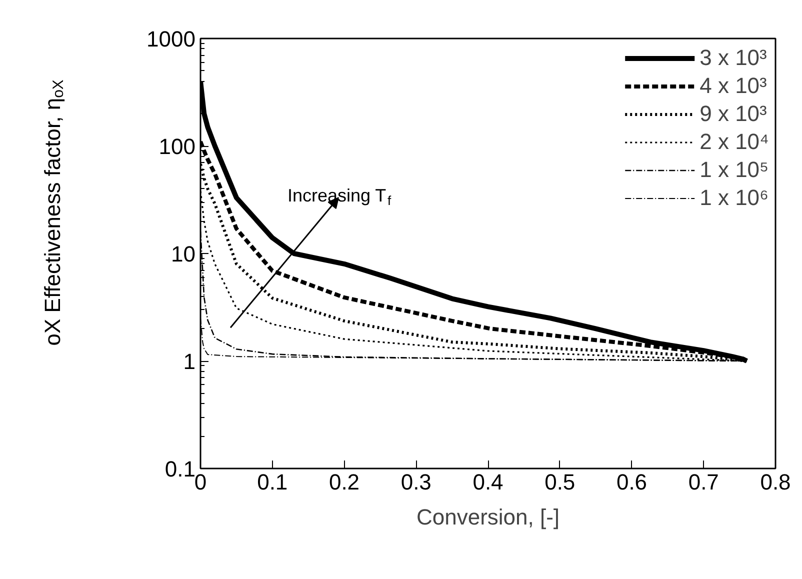 This screenshot has width=802, height=579. What do you see at coordinates (171, 39) in the screenshot?
I see `y-tick-label: 1000` at bounding box center [171, 39].